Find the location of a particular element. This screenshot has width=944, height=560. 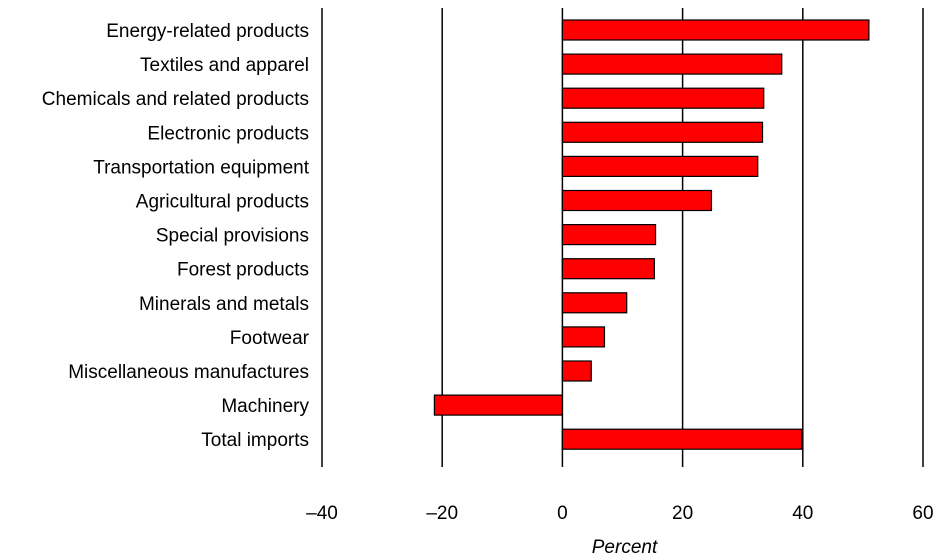

category-label: Special provisions is located at coordinates (232, 236).